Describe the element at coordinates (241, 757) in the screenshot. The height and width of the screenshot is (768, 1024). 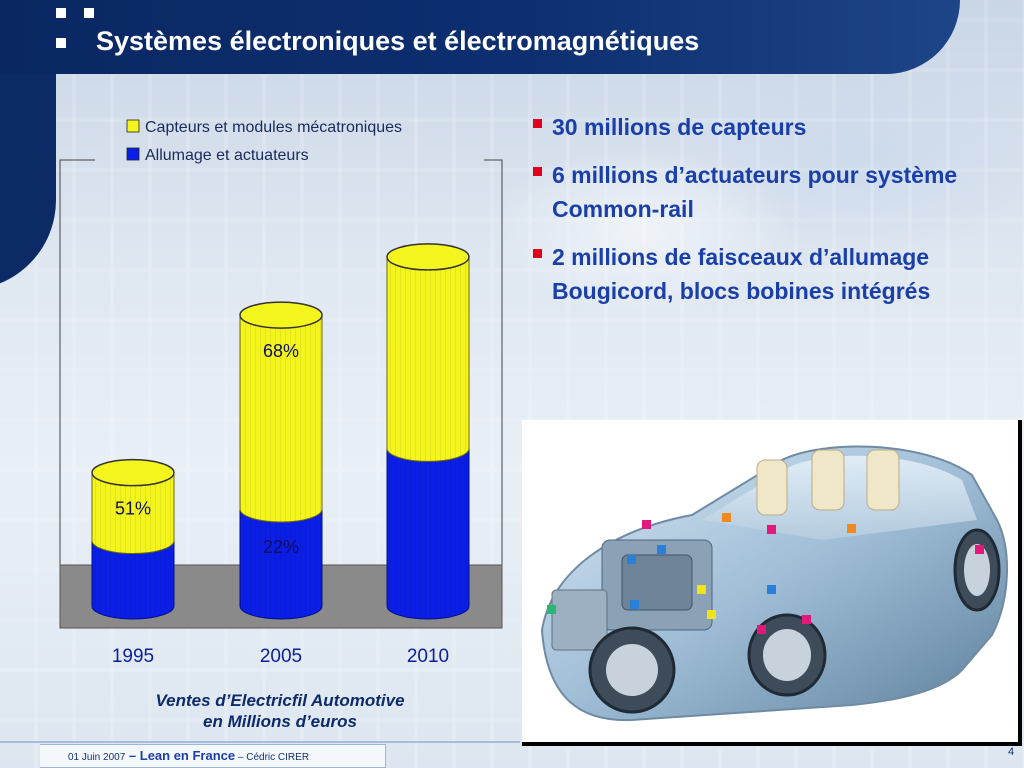
I see `footer-sep2: –` at that location.